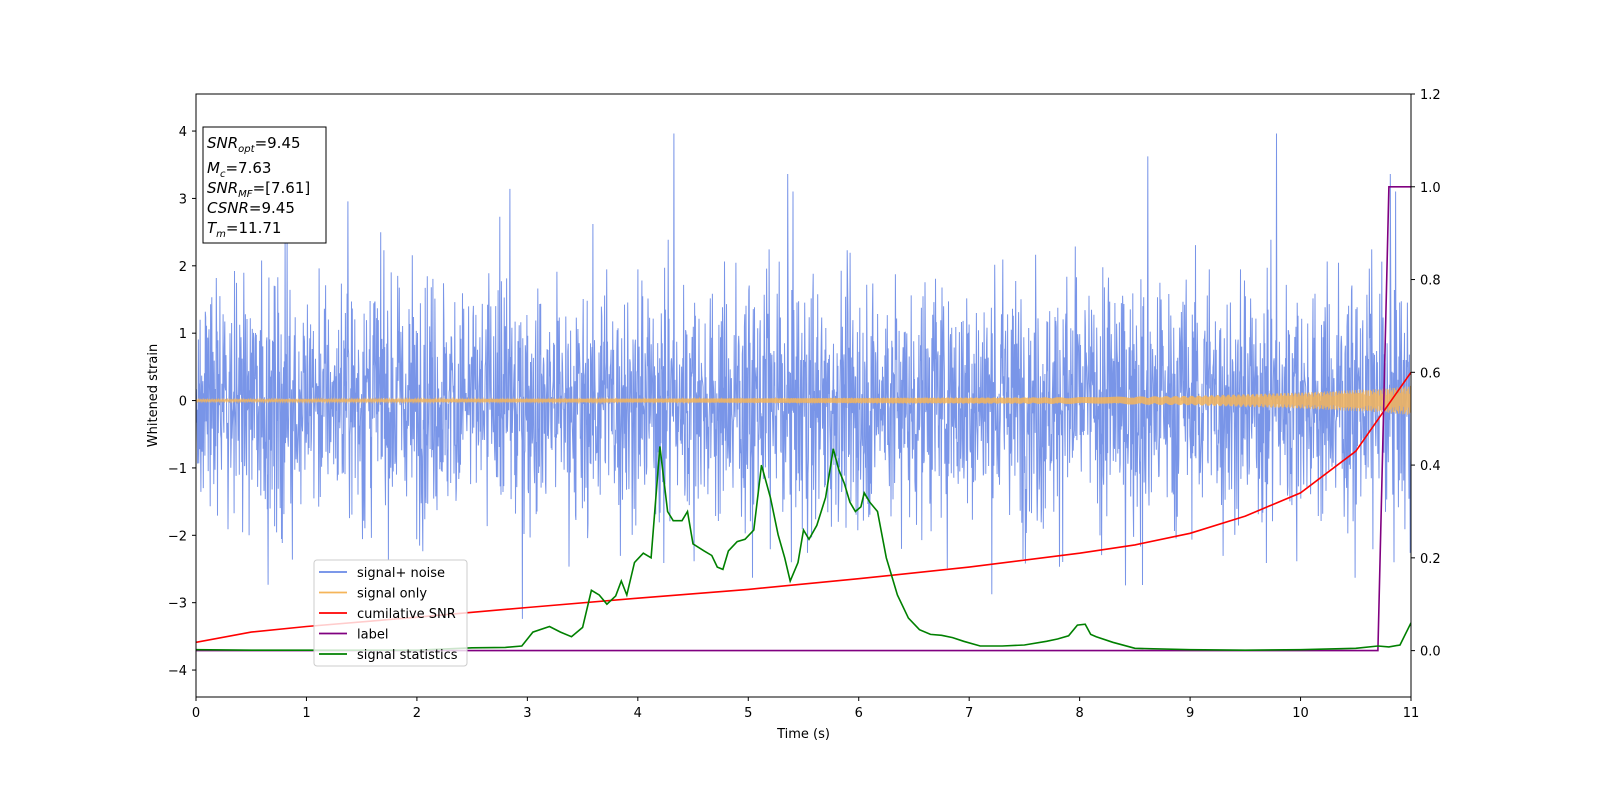 The width and height of the screenshot is (1600, 800). Describe the element at coordinates (244, 229) in the screenshot. I see `info-box-line: Tm=11.71` at that location.